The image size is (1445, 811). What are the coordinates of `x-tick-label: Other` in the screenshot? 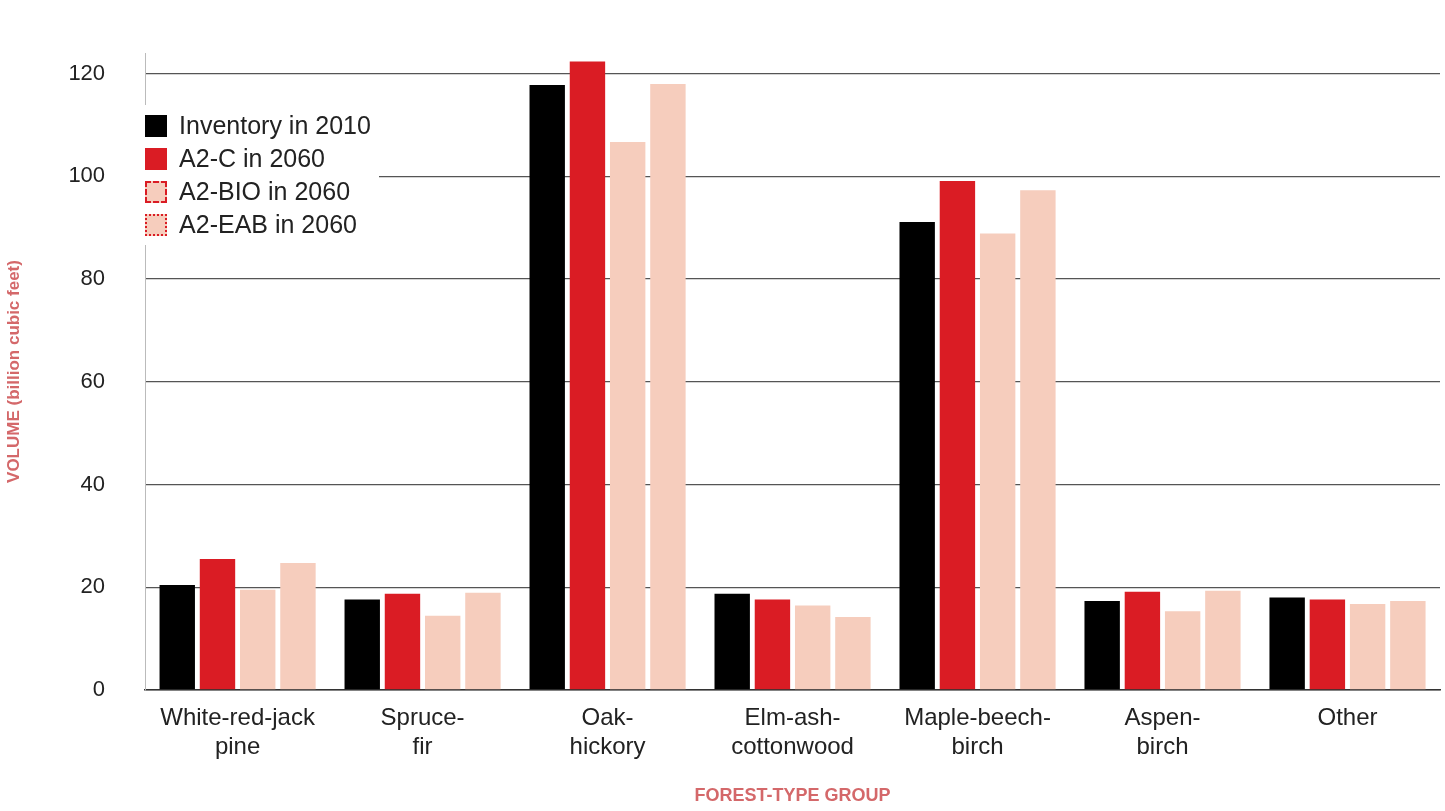 It's located at (1347, 716).